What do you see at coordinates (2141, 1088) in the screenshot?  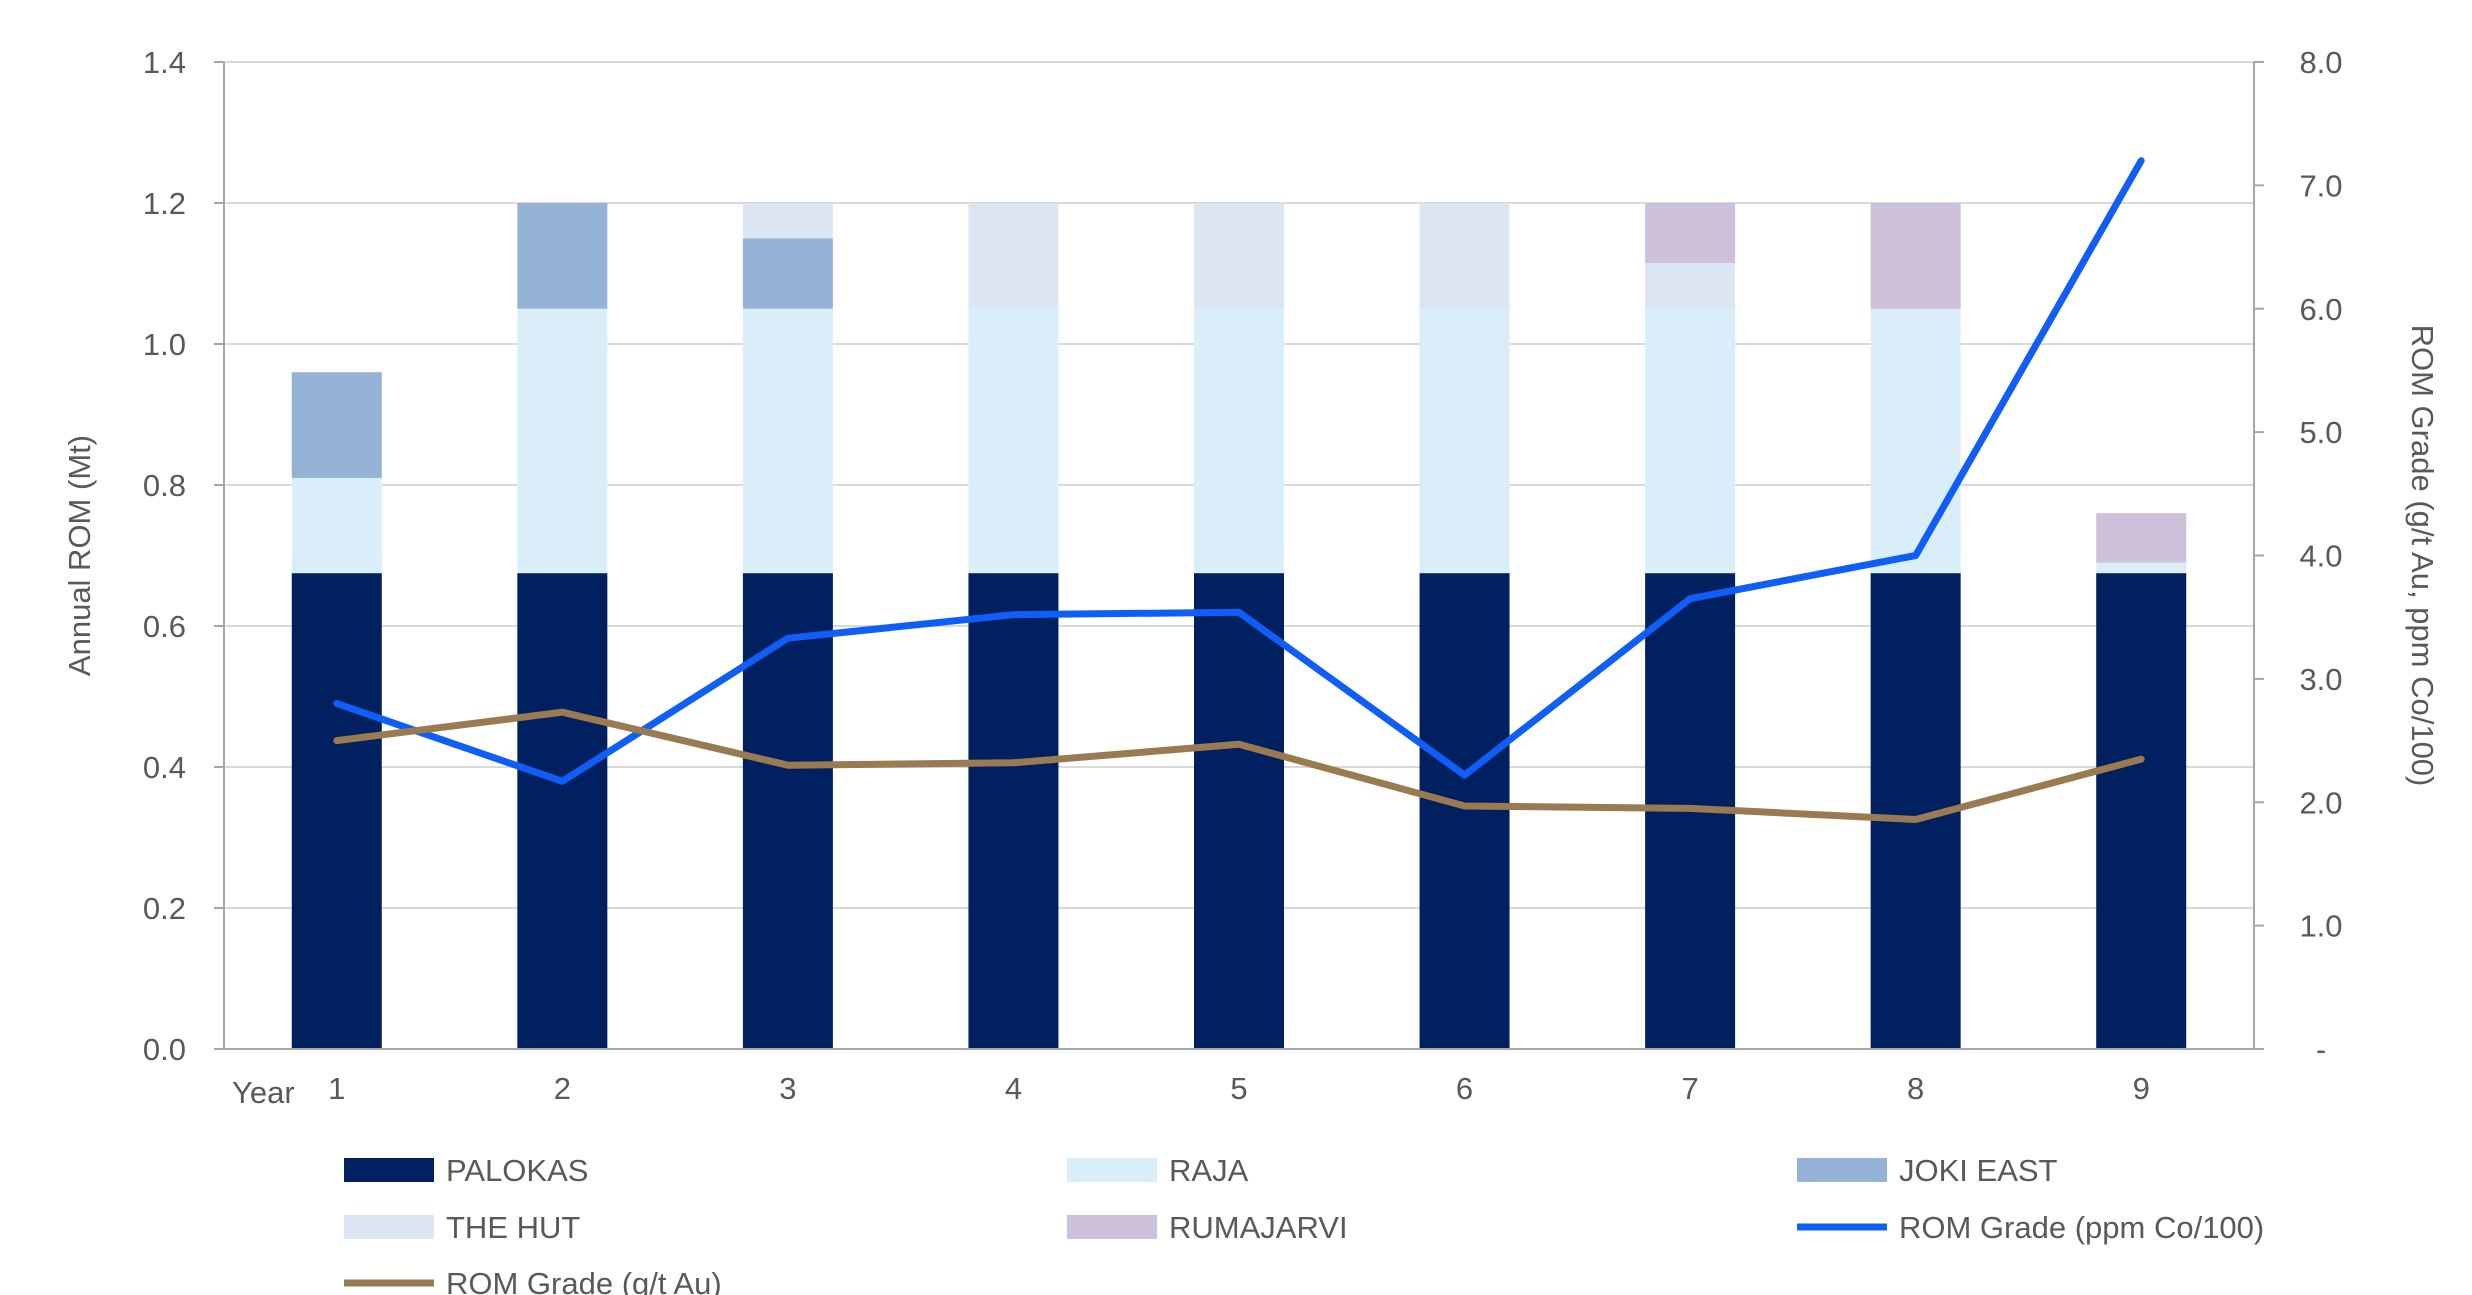 I see `x-tick-label: 9` at bounding box center [2141, 1088].